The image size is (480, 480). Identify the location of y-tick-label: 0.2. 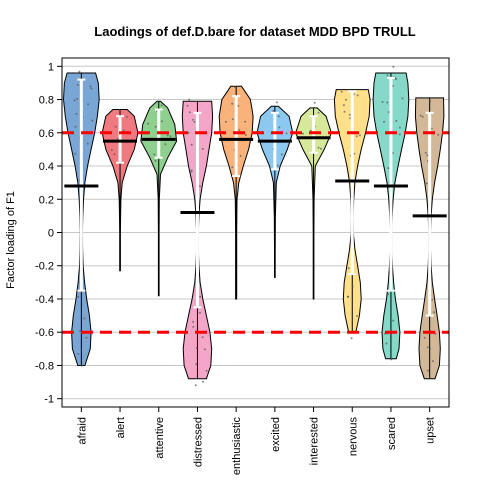
(46, 200).